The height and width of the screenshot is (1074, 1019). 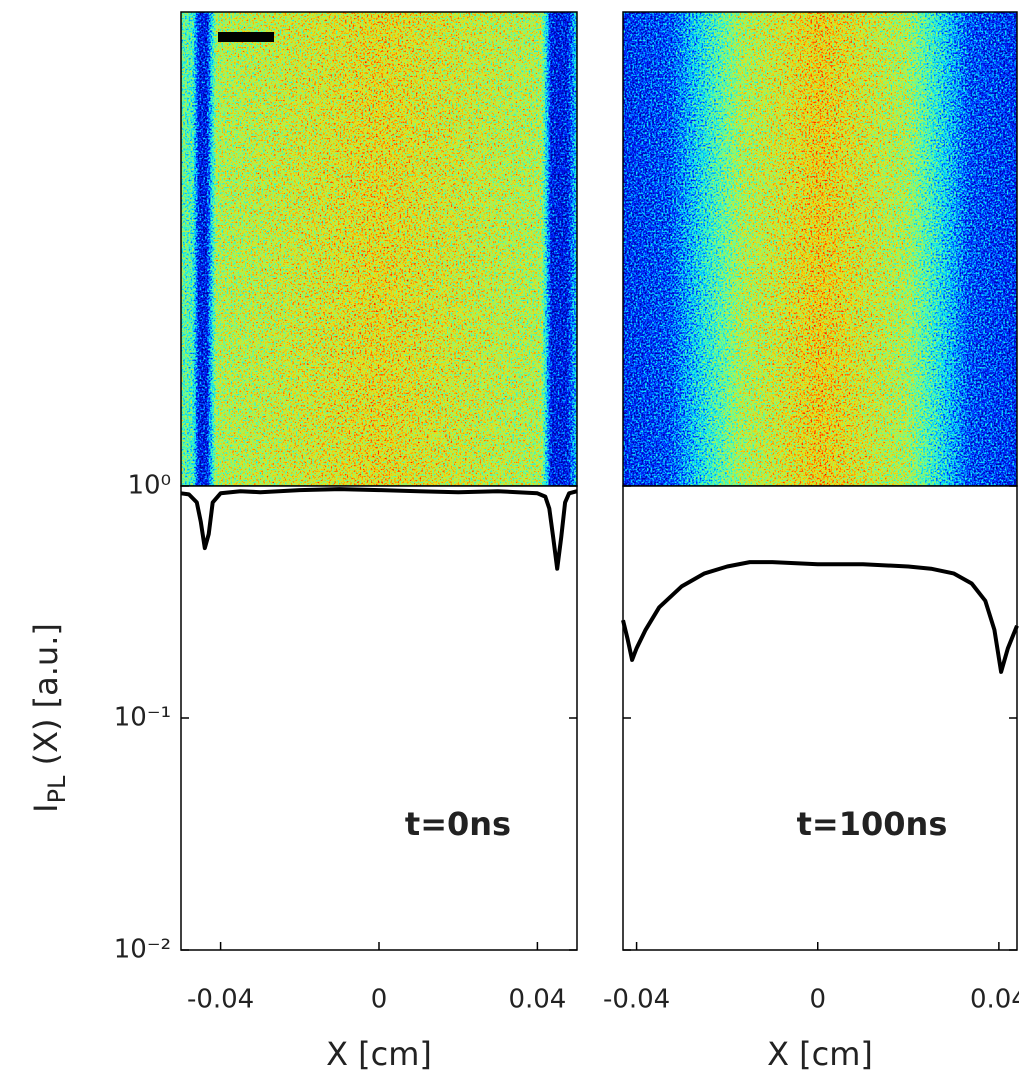 I want to click on annotation: t=0ns, so click(x=458, y=824).